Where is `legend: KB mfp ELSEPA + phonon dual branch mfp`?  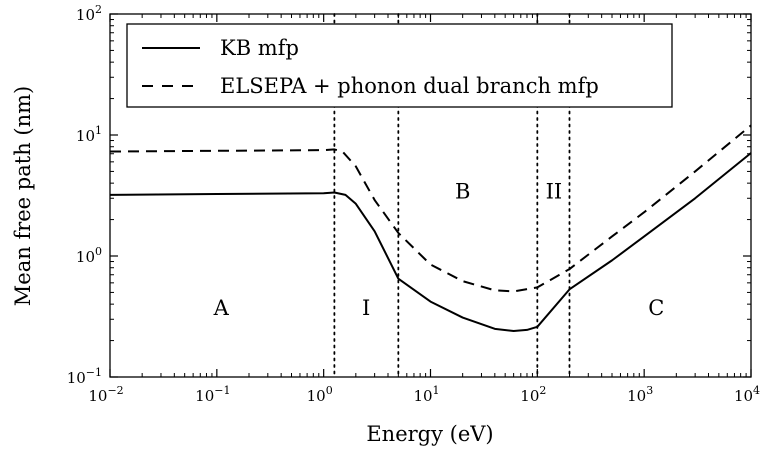 legend: KB mfp ELSEPA + phonon dual branch mfp is located at coordinates (399, 65).